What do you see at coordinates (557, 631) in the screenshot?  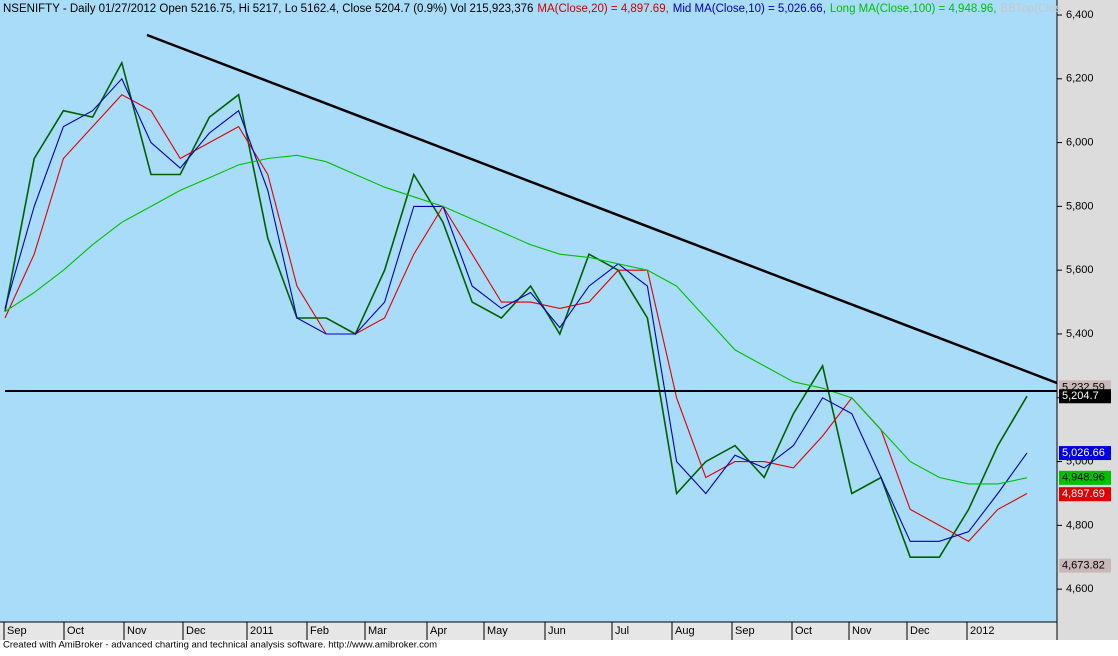 I see `x-tick-label: Jun` at bounding box center [557, 631].